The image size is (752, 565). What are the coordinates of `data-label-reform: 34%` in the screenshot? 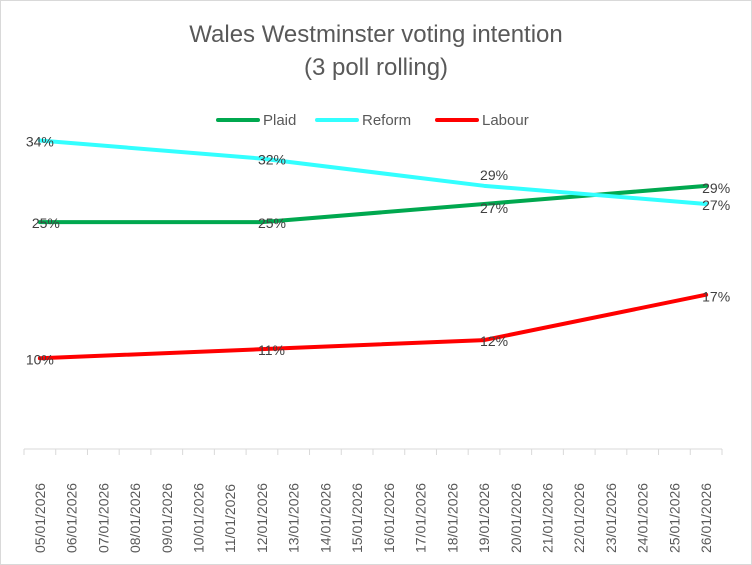 It's located at (40, 141).